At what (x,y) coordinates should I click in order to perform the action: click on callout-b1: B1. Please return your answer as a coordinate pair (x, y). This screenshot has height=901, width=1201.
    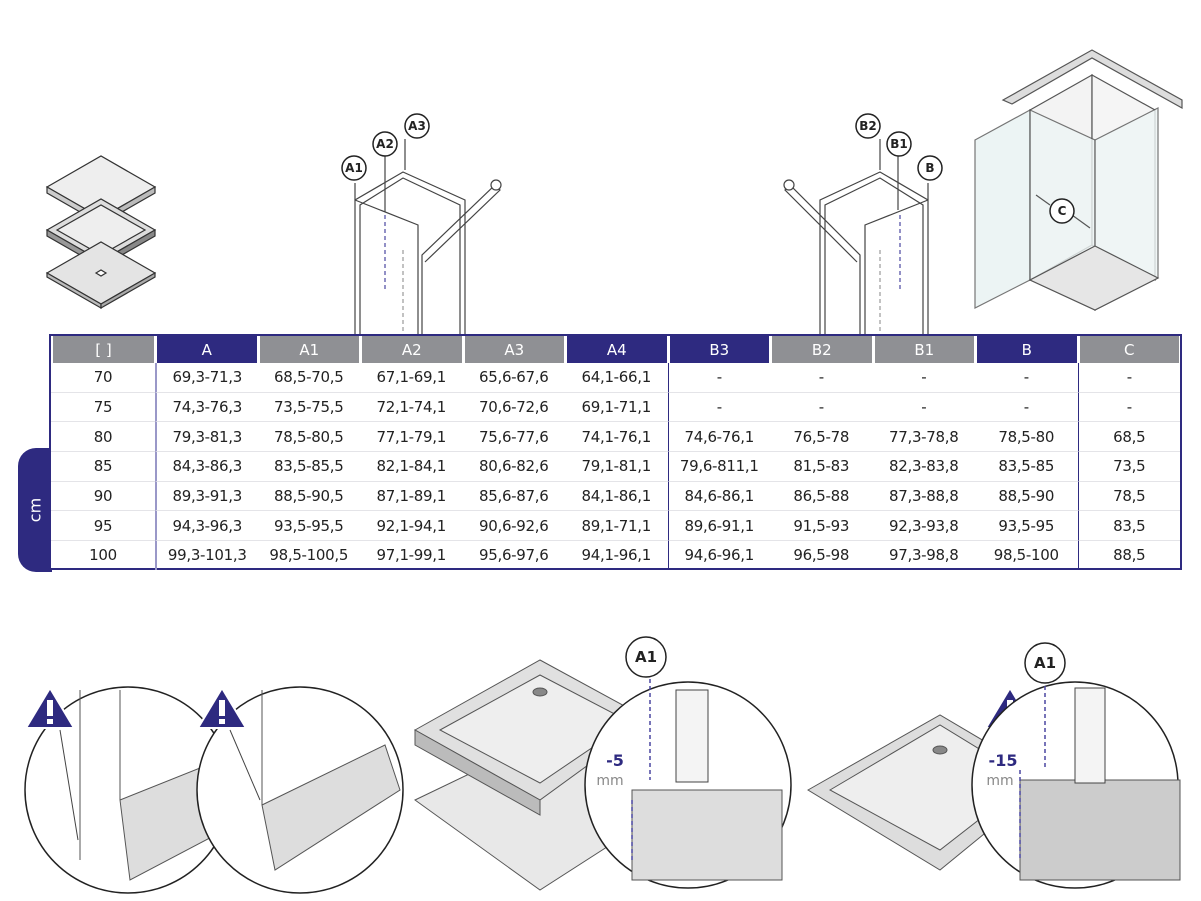
    Looking at the image, I should click on (899, 144).